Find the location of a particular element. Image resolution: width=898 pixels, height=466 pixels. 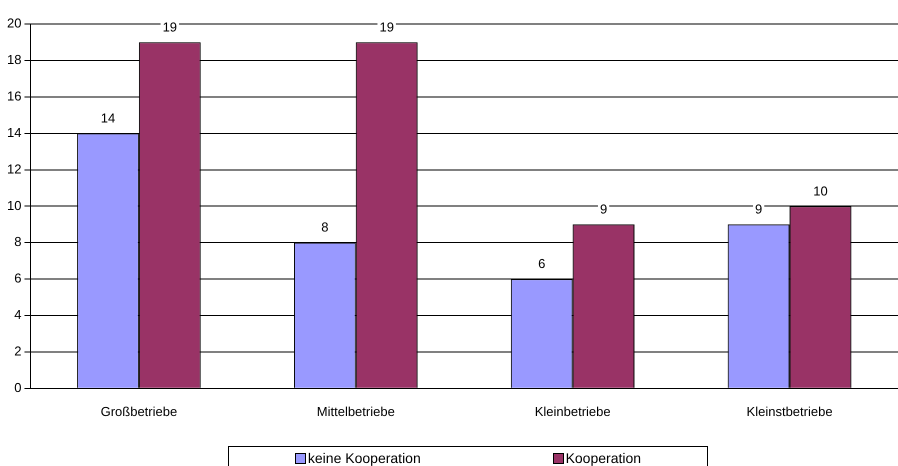

x-tick-label: Großbetriebe is located at coordinates (139, 411).